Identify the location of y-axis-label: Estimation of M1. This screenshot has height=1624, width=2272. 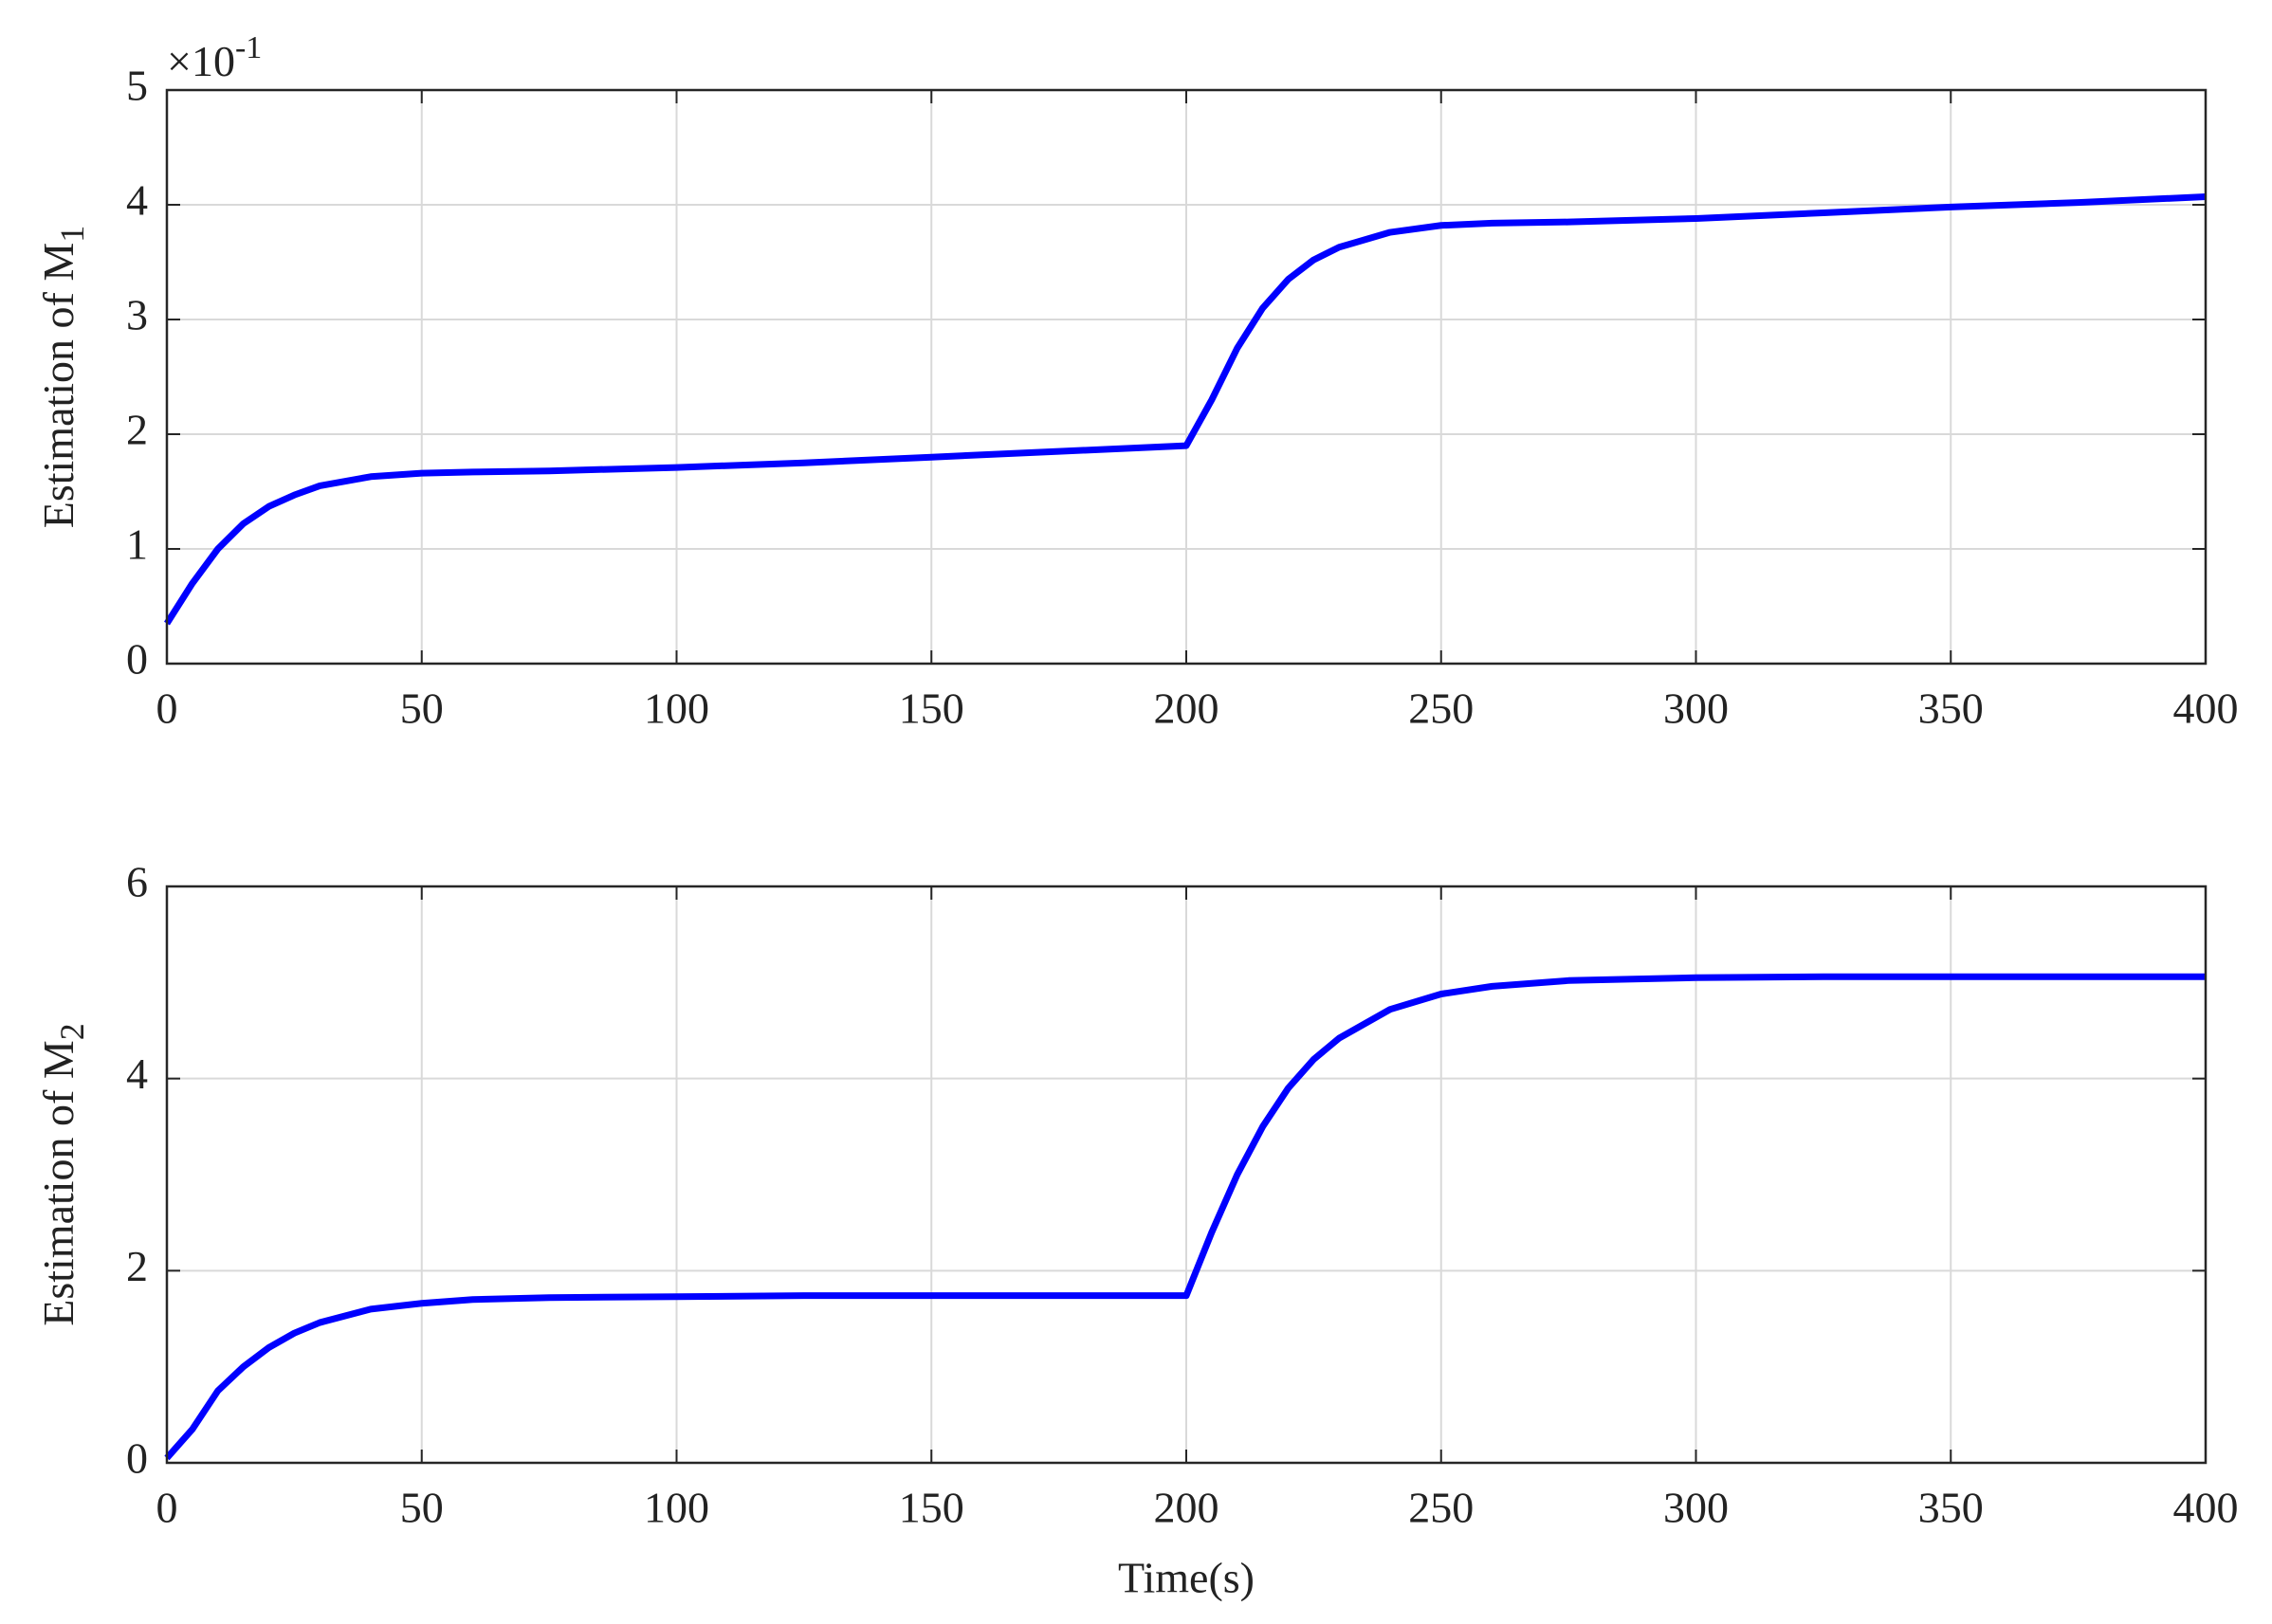
(63, 377).